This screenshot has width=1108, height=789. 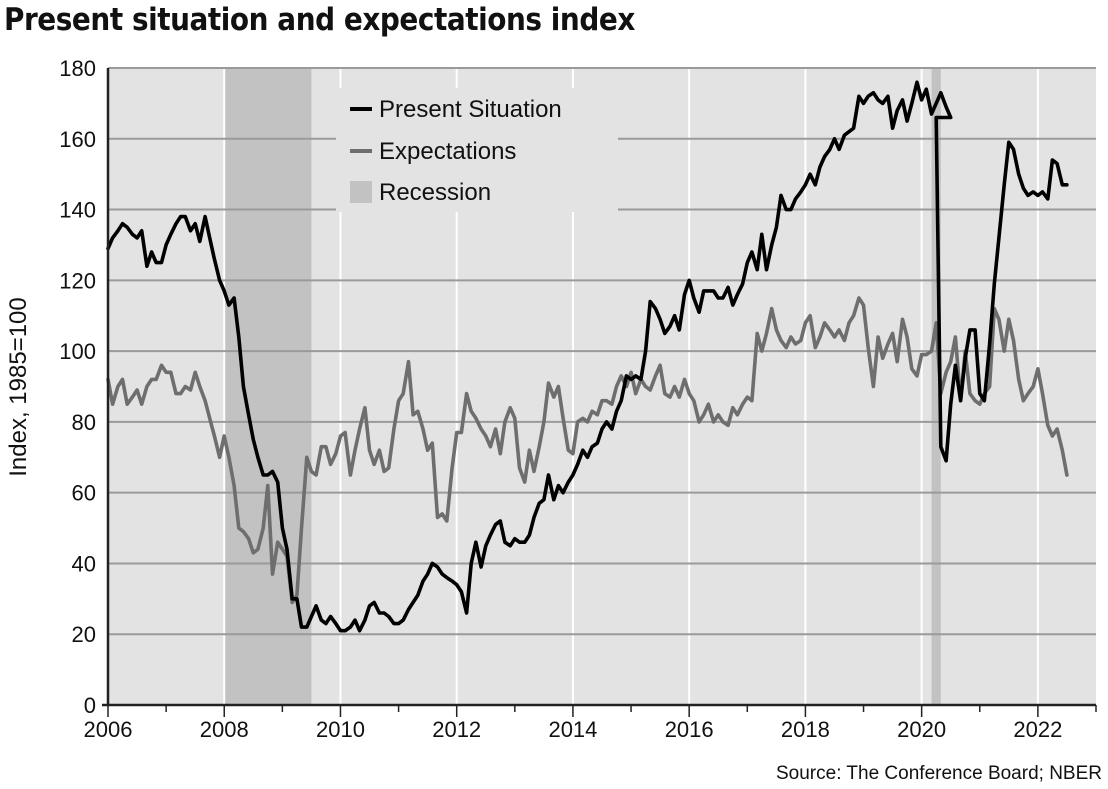 I want to click on recession-legend-swatch, so click(x=361, y=192).